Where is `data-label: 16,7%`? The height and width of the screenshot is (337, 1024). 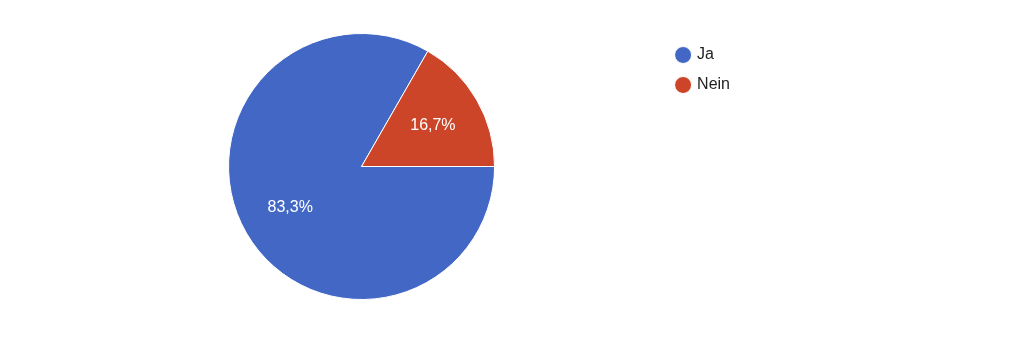 data-label: 16,7% is located at coordinates (433, 124).